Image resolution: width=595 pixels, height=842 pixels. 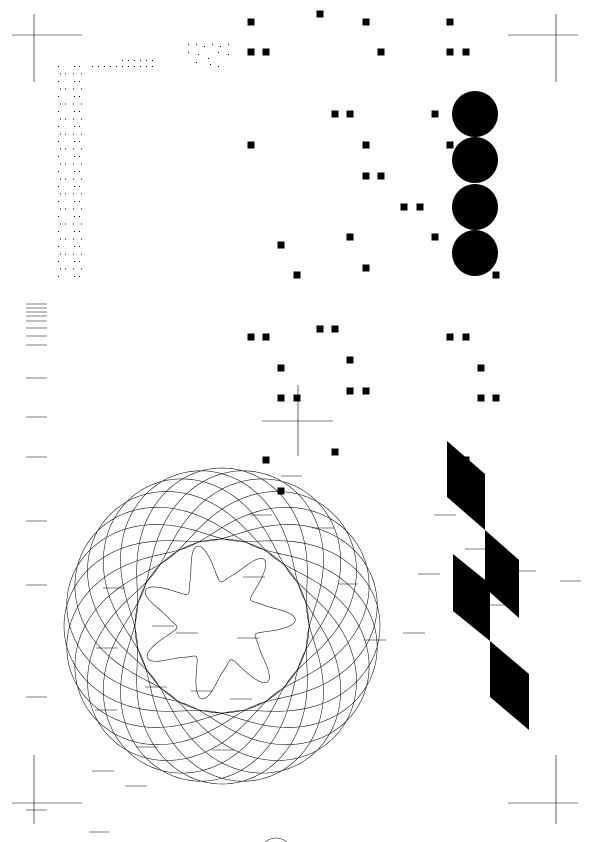 I want to click on bottom-arc-fragment, so click(x=276, y=839).